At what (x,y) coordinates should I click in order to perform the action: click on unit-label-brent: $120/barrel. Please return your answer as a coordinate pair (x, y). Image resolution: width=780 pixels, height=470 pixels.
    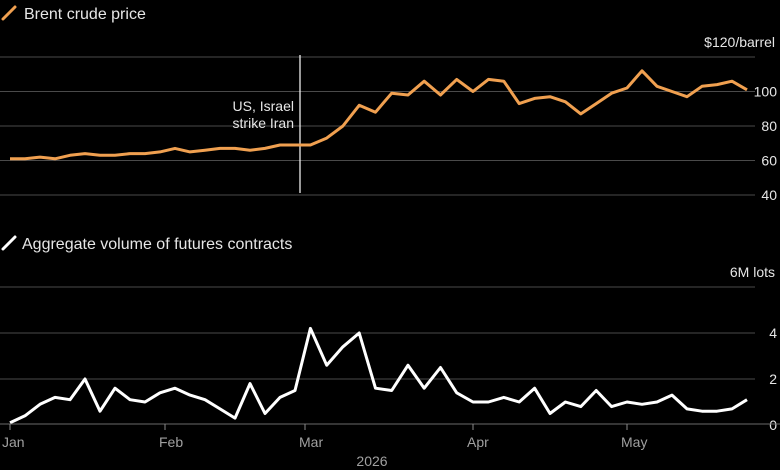
    Looking at the image, I should click on (739, 42).